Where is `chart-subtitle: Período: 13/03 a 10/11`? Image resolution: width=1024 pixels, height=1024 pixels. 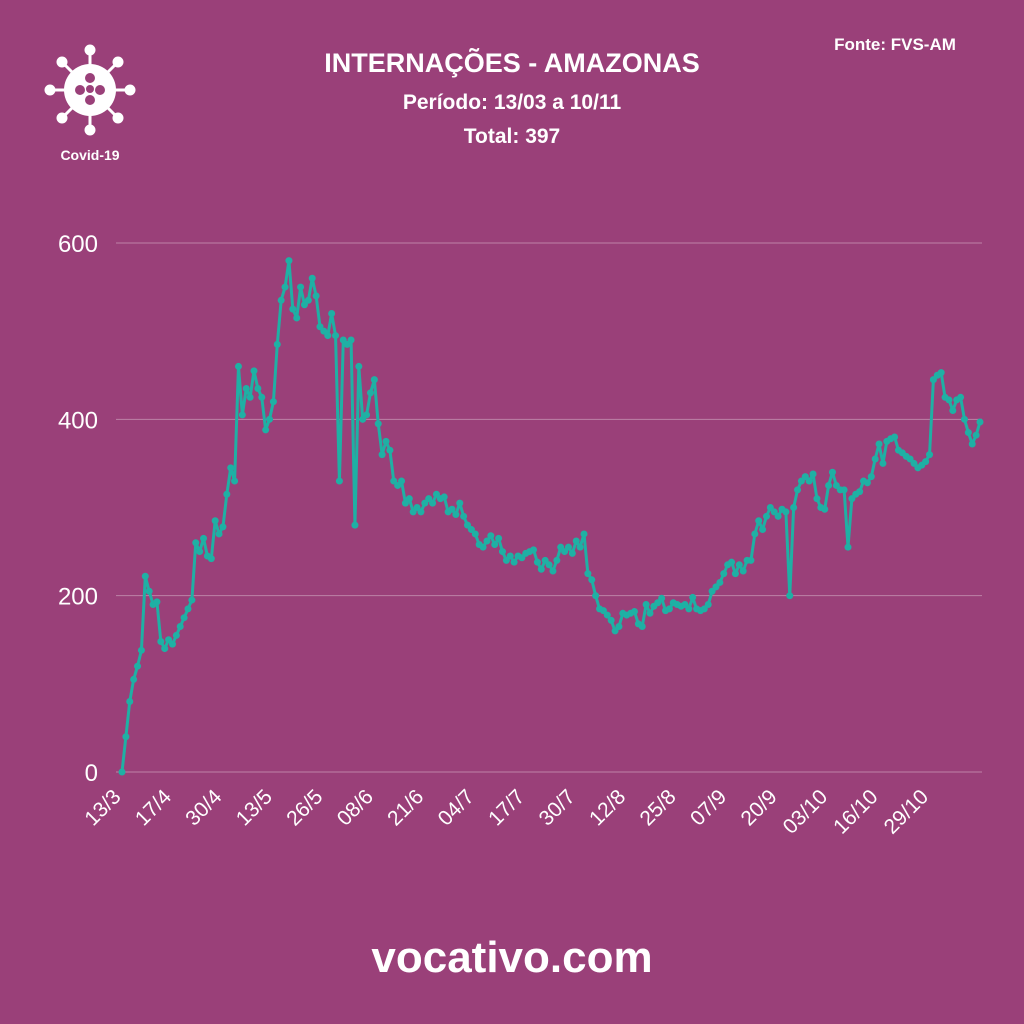 chart-subtitle: Período: 13/03 a 10/11 is located at coordinates (512, 102).